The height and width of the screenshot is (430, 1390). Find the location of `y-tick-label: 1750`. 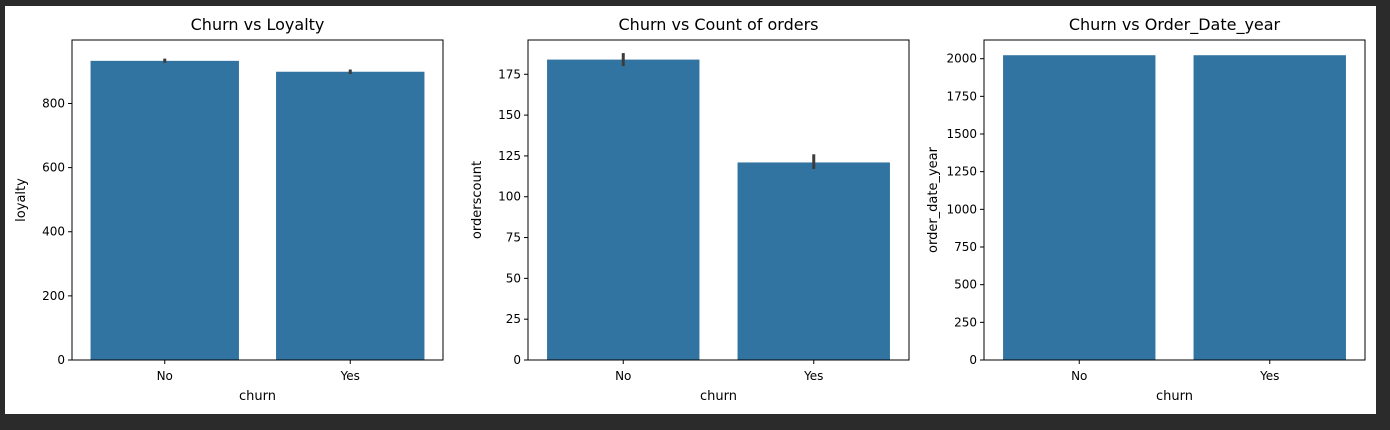

y-tick-label: 1750 is located at coordinates (961, 96).